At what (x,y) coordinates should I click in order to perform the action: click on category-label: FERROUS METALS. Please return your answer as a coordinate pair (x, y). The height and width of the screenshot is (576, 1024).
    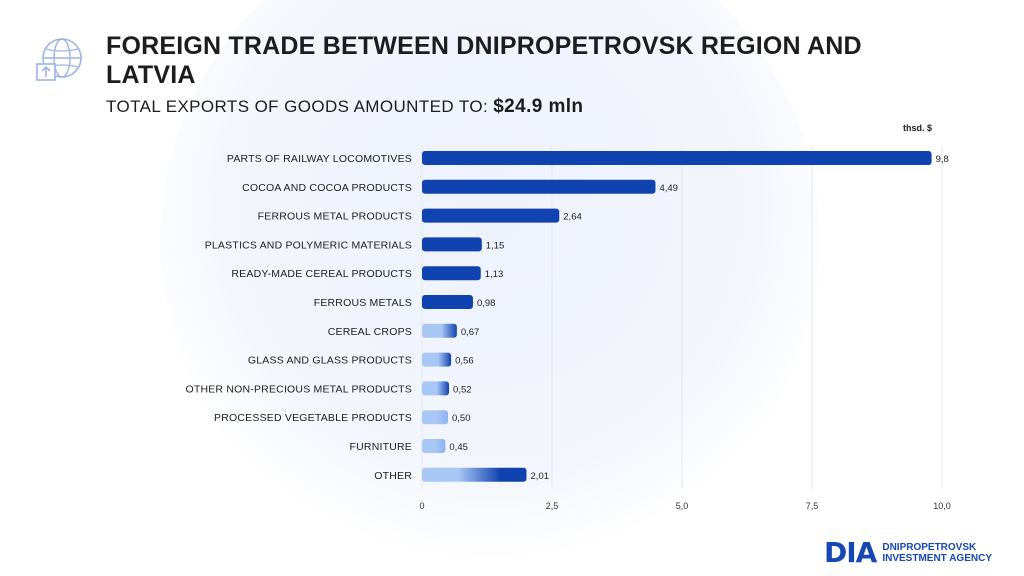
    Looking at the image, I should click on (363, 303).